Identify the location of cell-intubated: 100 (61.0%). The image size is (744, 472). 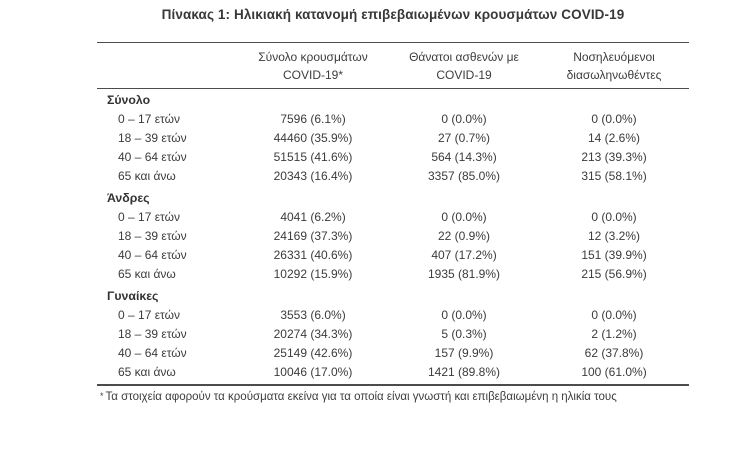
(614, 372).